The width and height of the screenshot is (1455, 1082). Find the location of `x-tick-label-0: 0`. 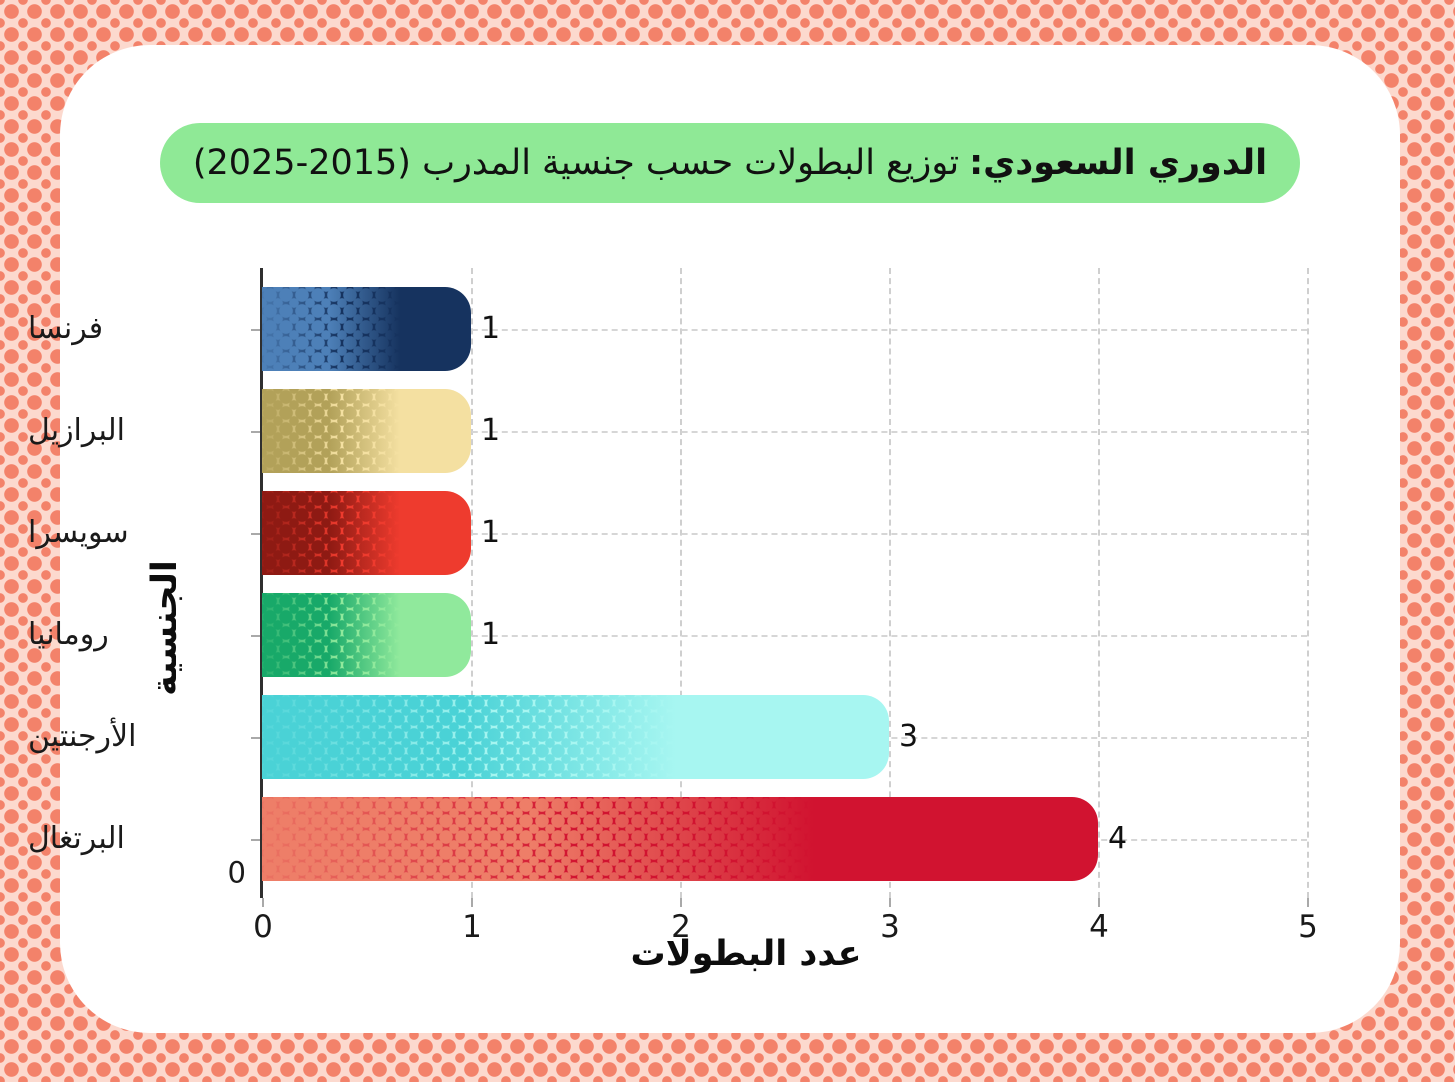

x-tick-label-0: 0 is located at coordinates (263, 927).